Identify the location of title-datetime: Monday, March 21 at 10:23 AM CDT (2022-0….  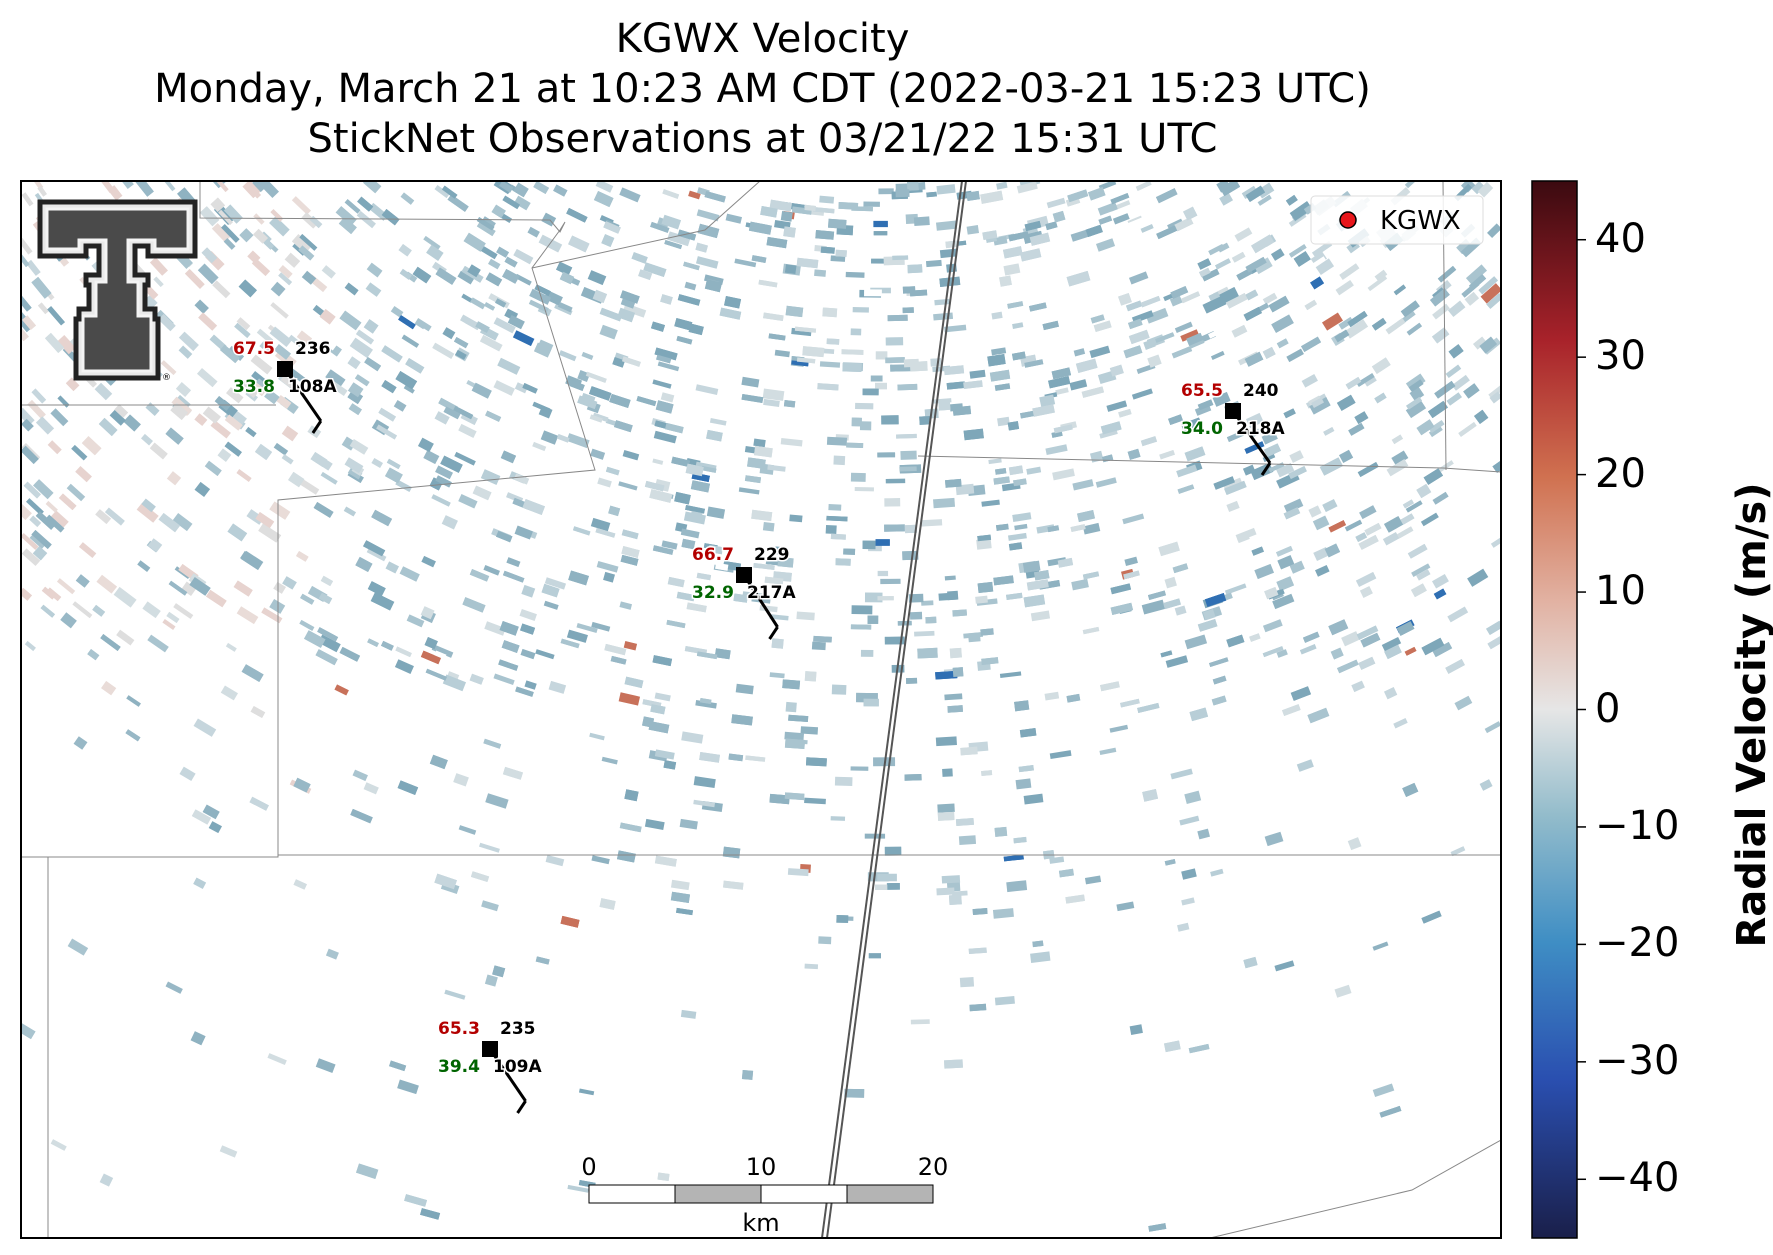
(762, 89).